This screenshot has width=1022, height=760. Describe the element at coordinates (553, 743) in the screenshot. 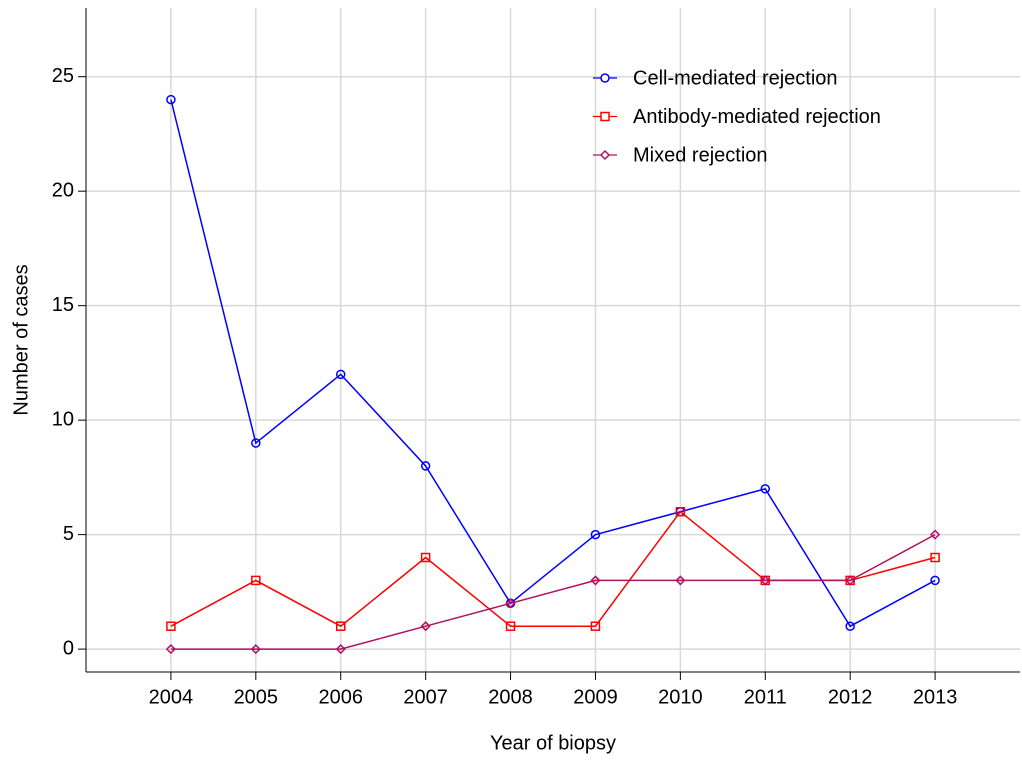

I see `x-axis-title: Year of biopsy` at that location.